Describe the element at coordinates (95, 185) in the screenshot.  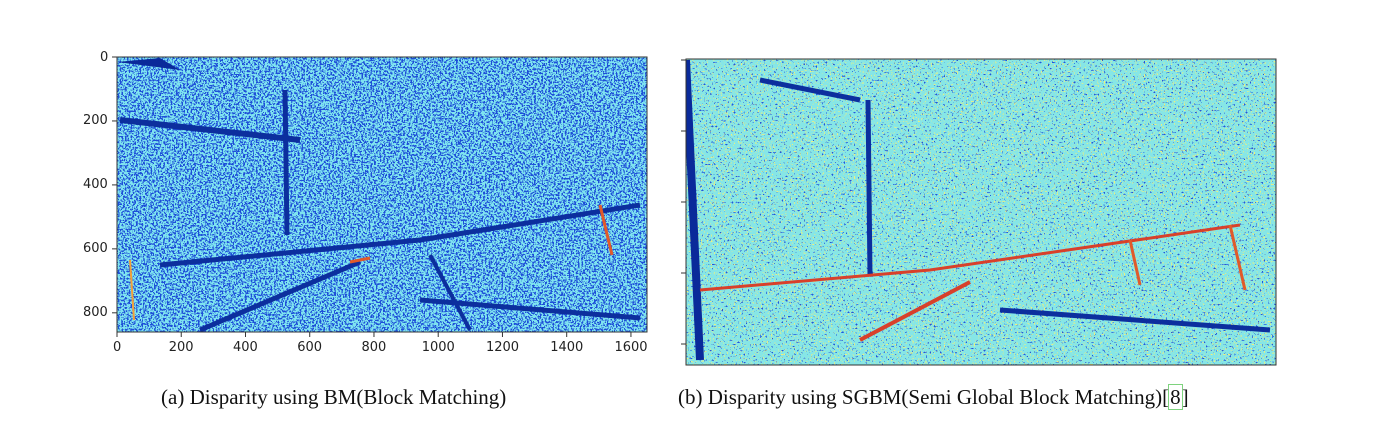
I see `y-tick-label: 400` at that location.